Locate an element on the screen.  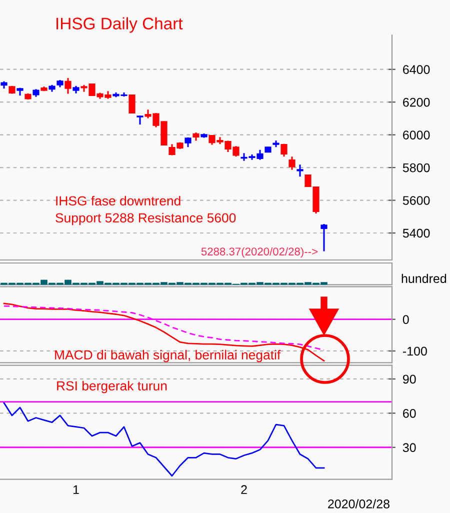
y-tick-label: 6400 is located at coordinates (416, 69).